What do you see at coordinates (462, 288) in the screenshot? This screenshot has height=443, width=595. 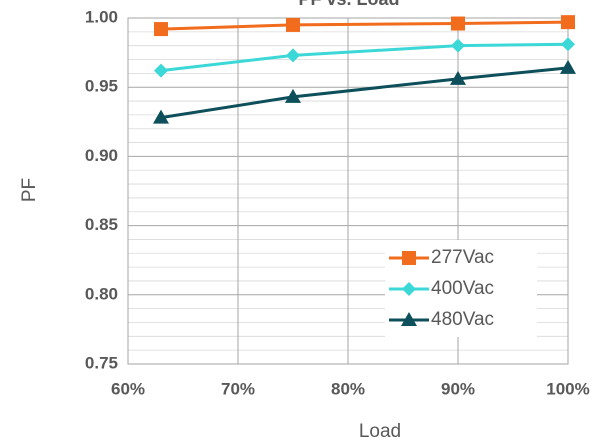 I see `legend-label: 400Vac` at bounding box center [462, 288].